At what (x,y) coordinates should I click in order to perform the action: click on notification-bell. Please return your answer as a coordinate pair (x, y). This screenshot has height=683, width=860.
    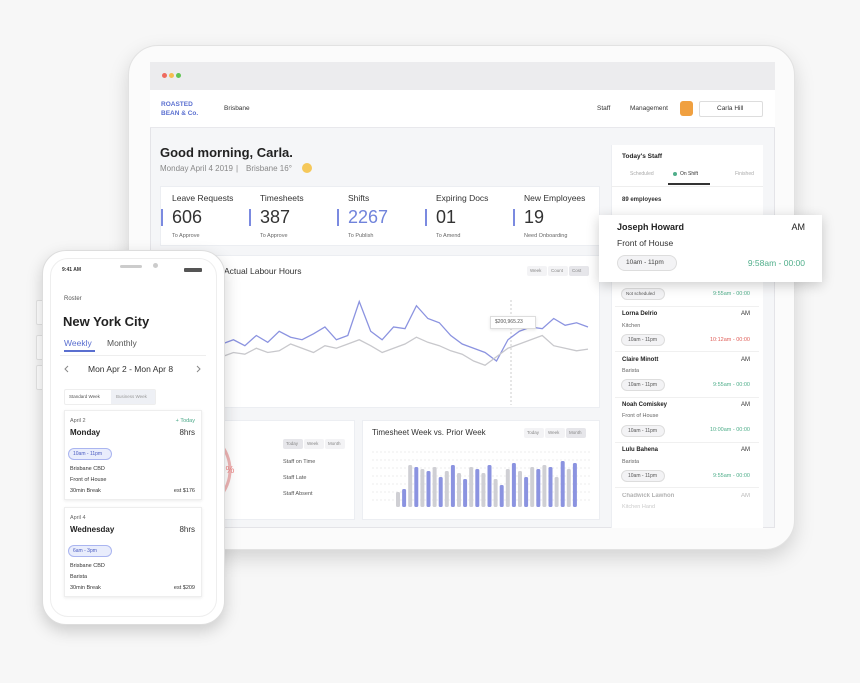
    Looking at the image, I should click on (686, 108).